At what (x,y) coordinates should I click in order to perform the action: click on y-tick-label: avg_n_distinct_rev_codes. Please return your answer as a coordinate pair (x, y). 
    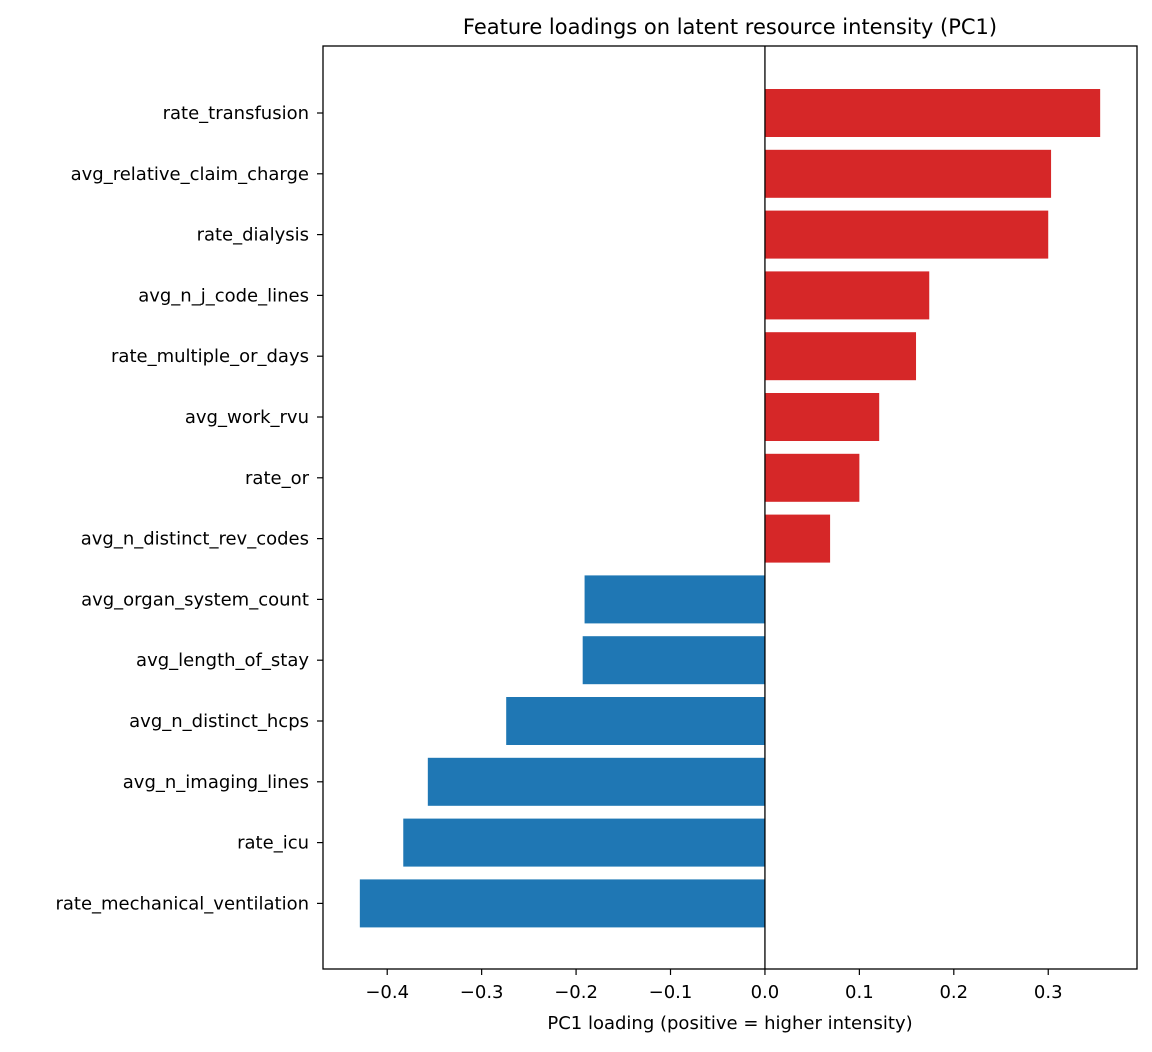
    Looking at the image, I should click on (195, 539).